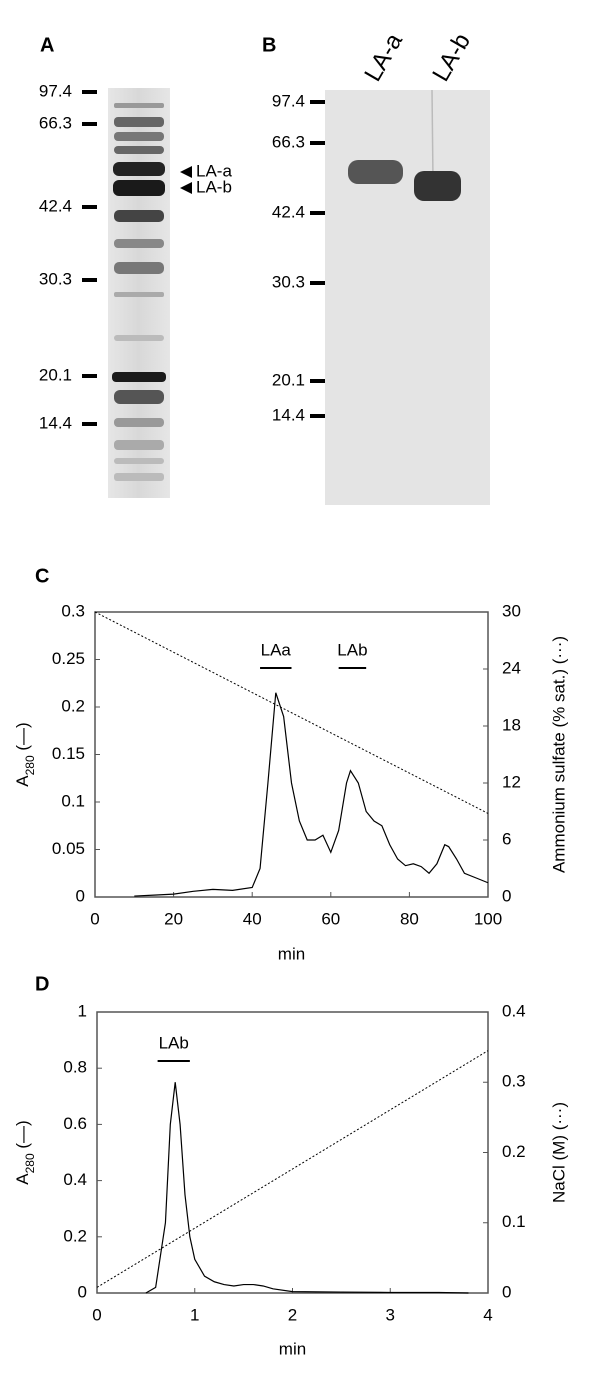 The width and height of the screenshot is (600, 1379). I want to click on y2-tick-label: 30, so click(511, 610).